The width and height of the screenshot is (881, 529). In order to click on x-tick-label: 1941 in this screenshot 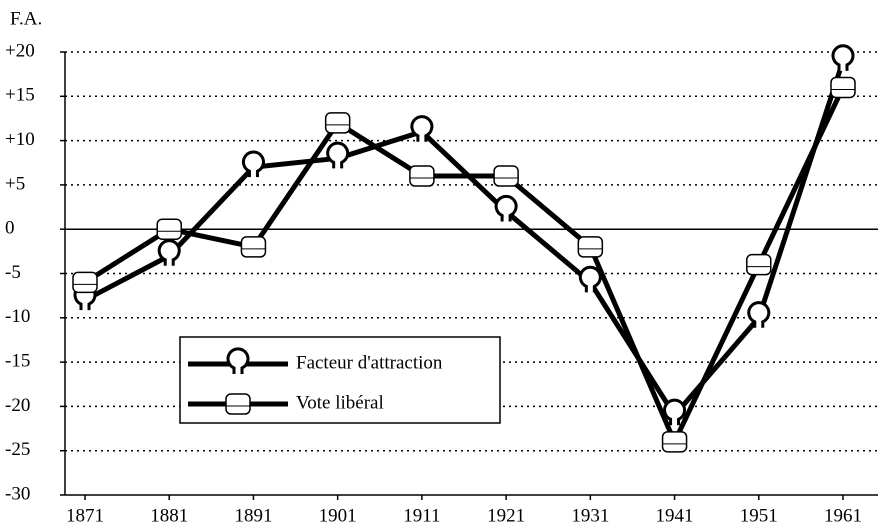, I will do `click(675, 515)`.